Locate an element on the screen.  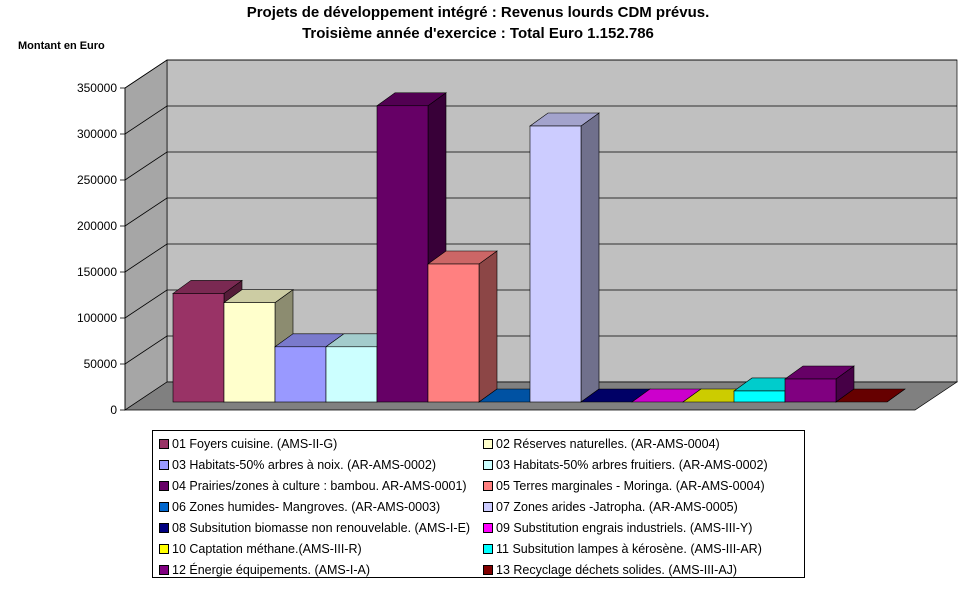
y-tick-label: 200000 is located at coordinates (97, 226).